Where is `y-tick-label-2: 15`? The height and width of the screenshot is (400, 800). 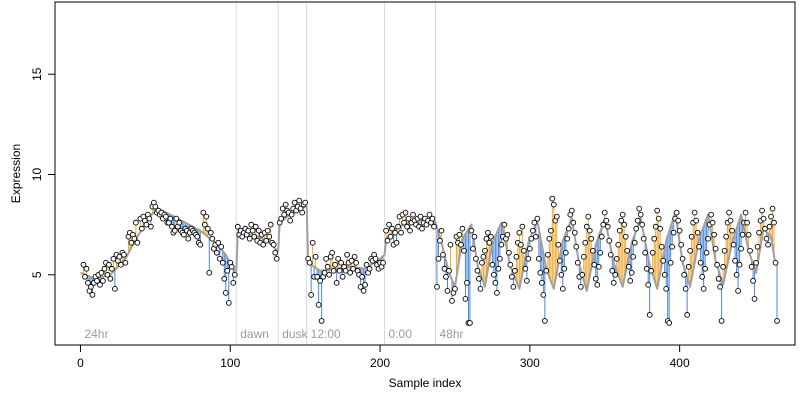 y-tick-label-2: 15 is located at coordinates (37, 74).